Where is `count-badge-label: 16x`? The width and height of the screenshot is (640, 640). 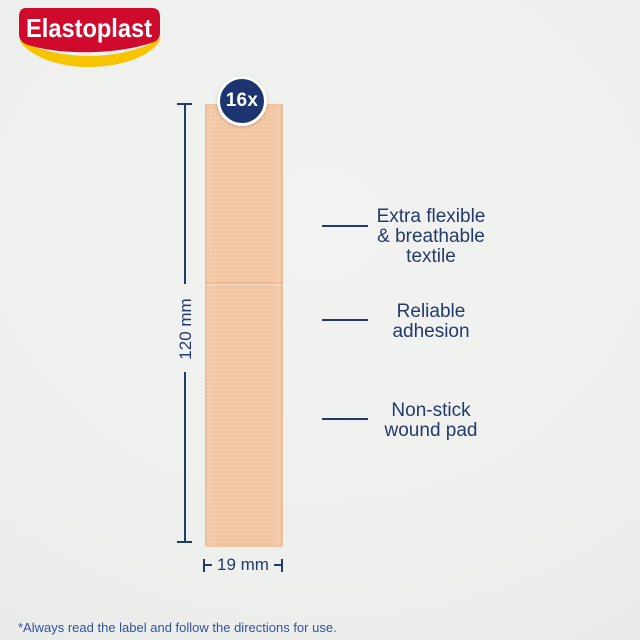
count-badge-label: 16x is located at coordinates (242, 100).